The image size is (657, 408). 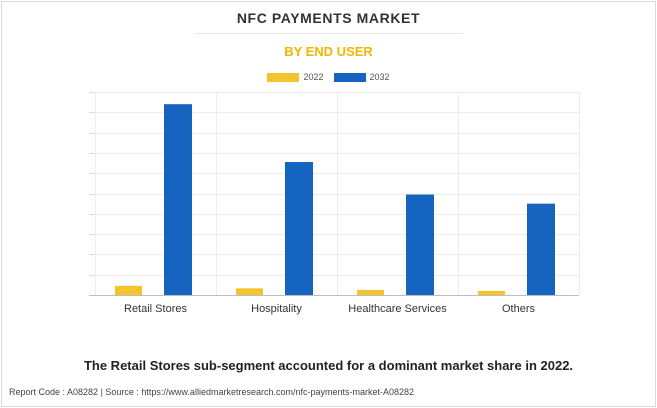 What do you see at coordinates (249, 291) in the screenshot?
I see `bar-2022-hospitality` at bounding box center [249, 291].